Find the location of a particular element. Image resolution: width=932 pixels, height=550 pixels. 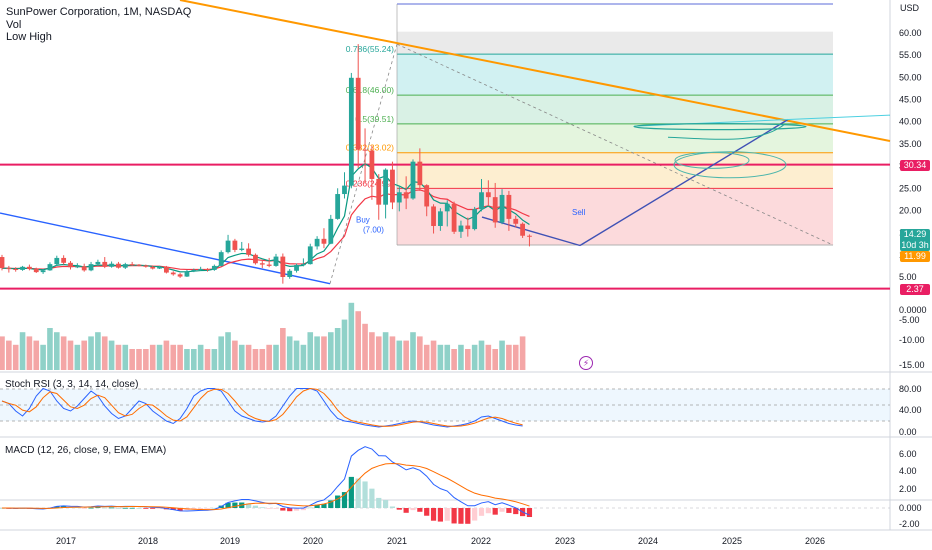

buy-price-annotation: (7.00) is located at coordinates (373, 230).